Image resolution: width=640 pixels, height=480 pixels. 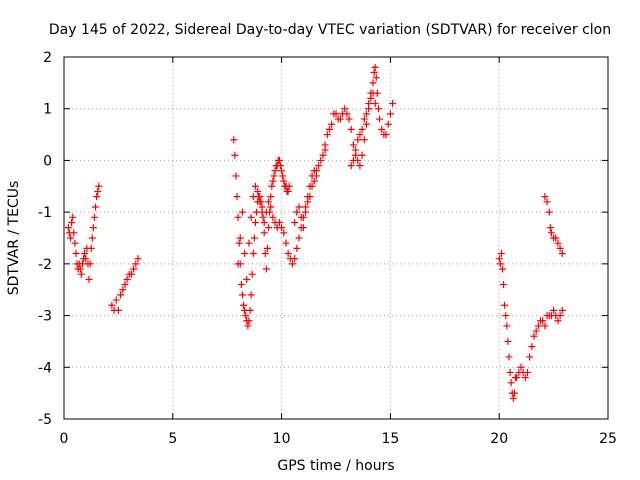 I want to click on y-tick-label: 1, so click(x=47, y=110).